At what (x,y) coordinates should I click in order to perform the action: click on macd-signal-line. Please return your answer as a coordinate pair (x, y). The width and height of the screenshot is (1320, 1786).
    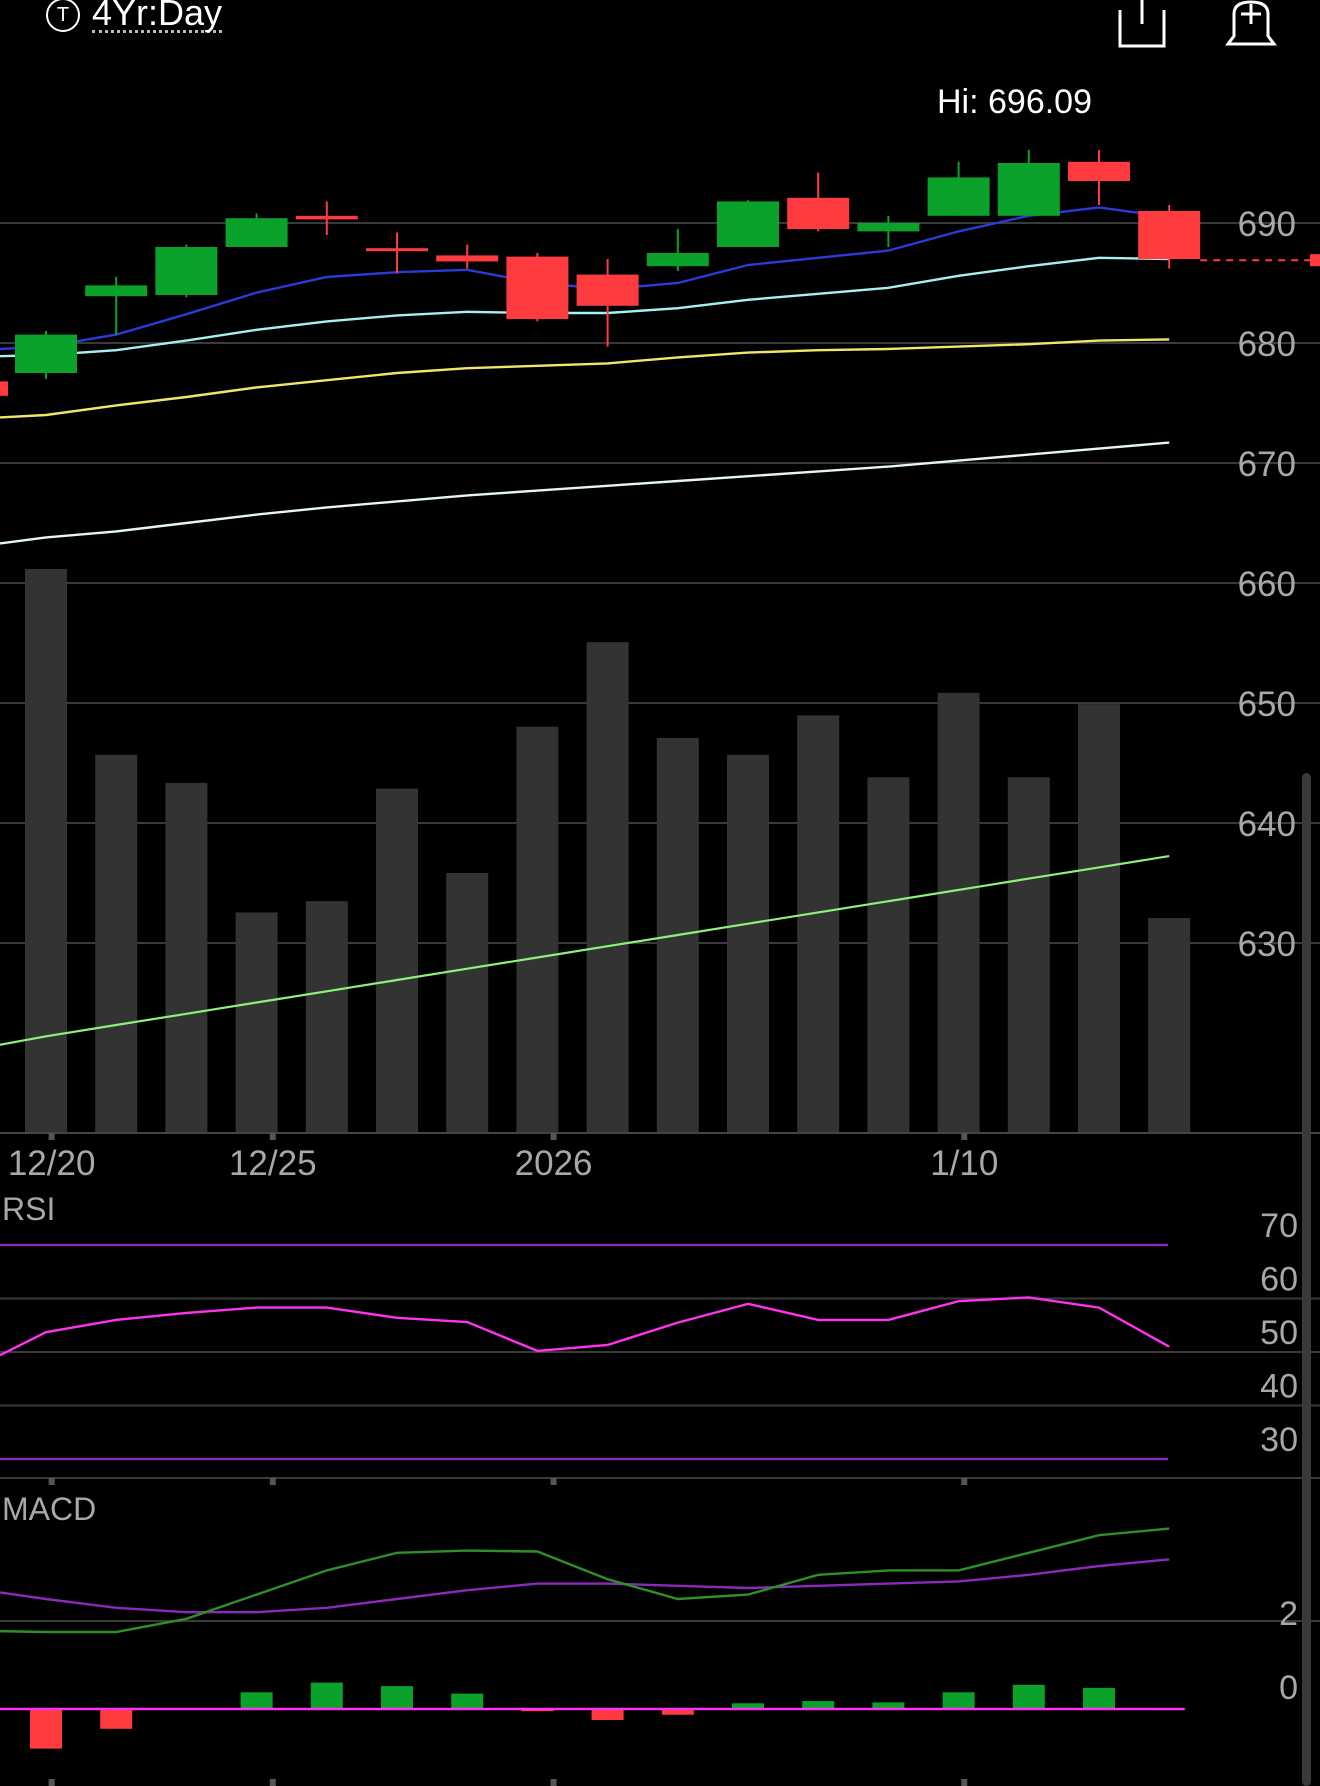
    Looking at the image, I should click on (585, 1586).